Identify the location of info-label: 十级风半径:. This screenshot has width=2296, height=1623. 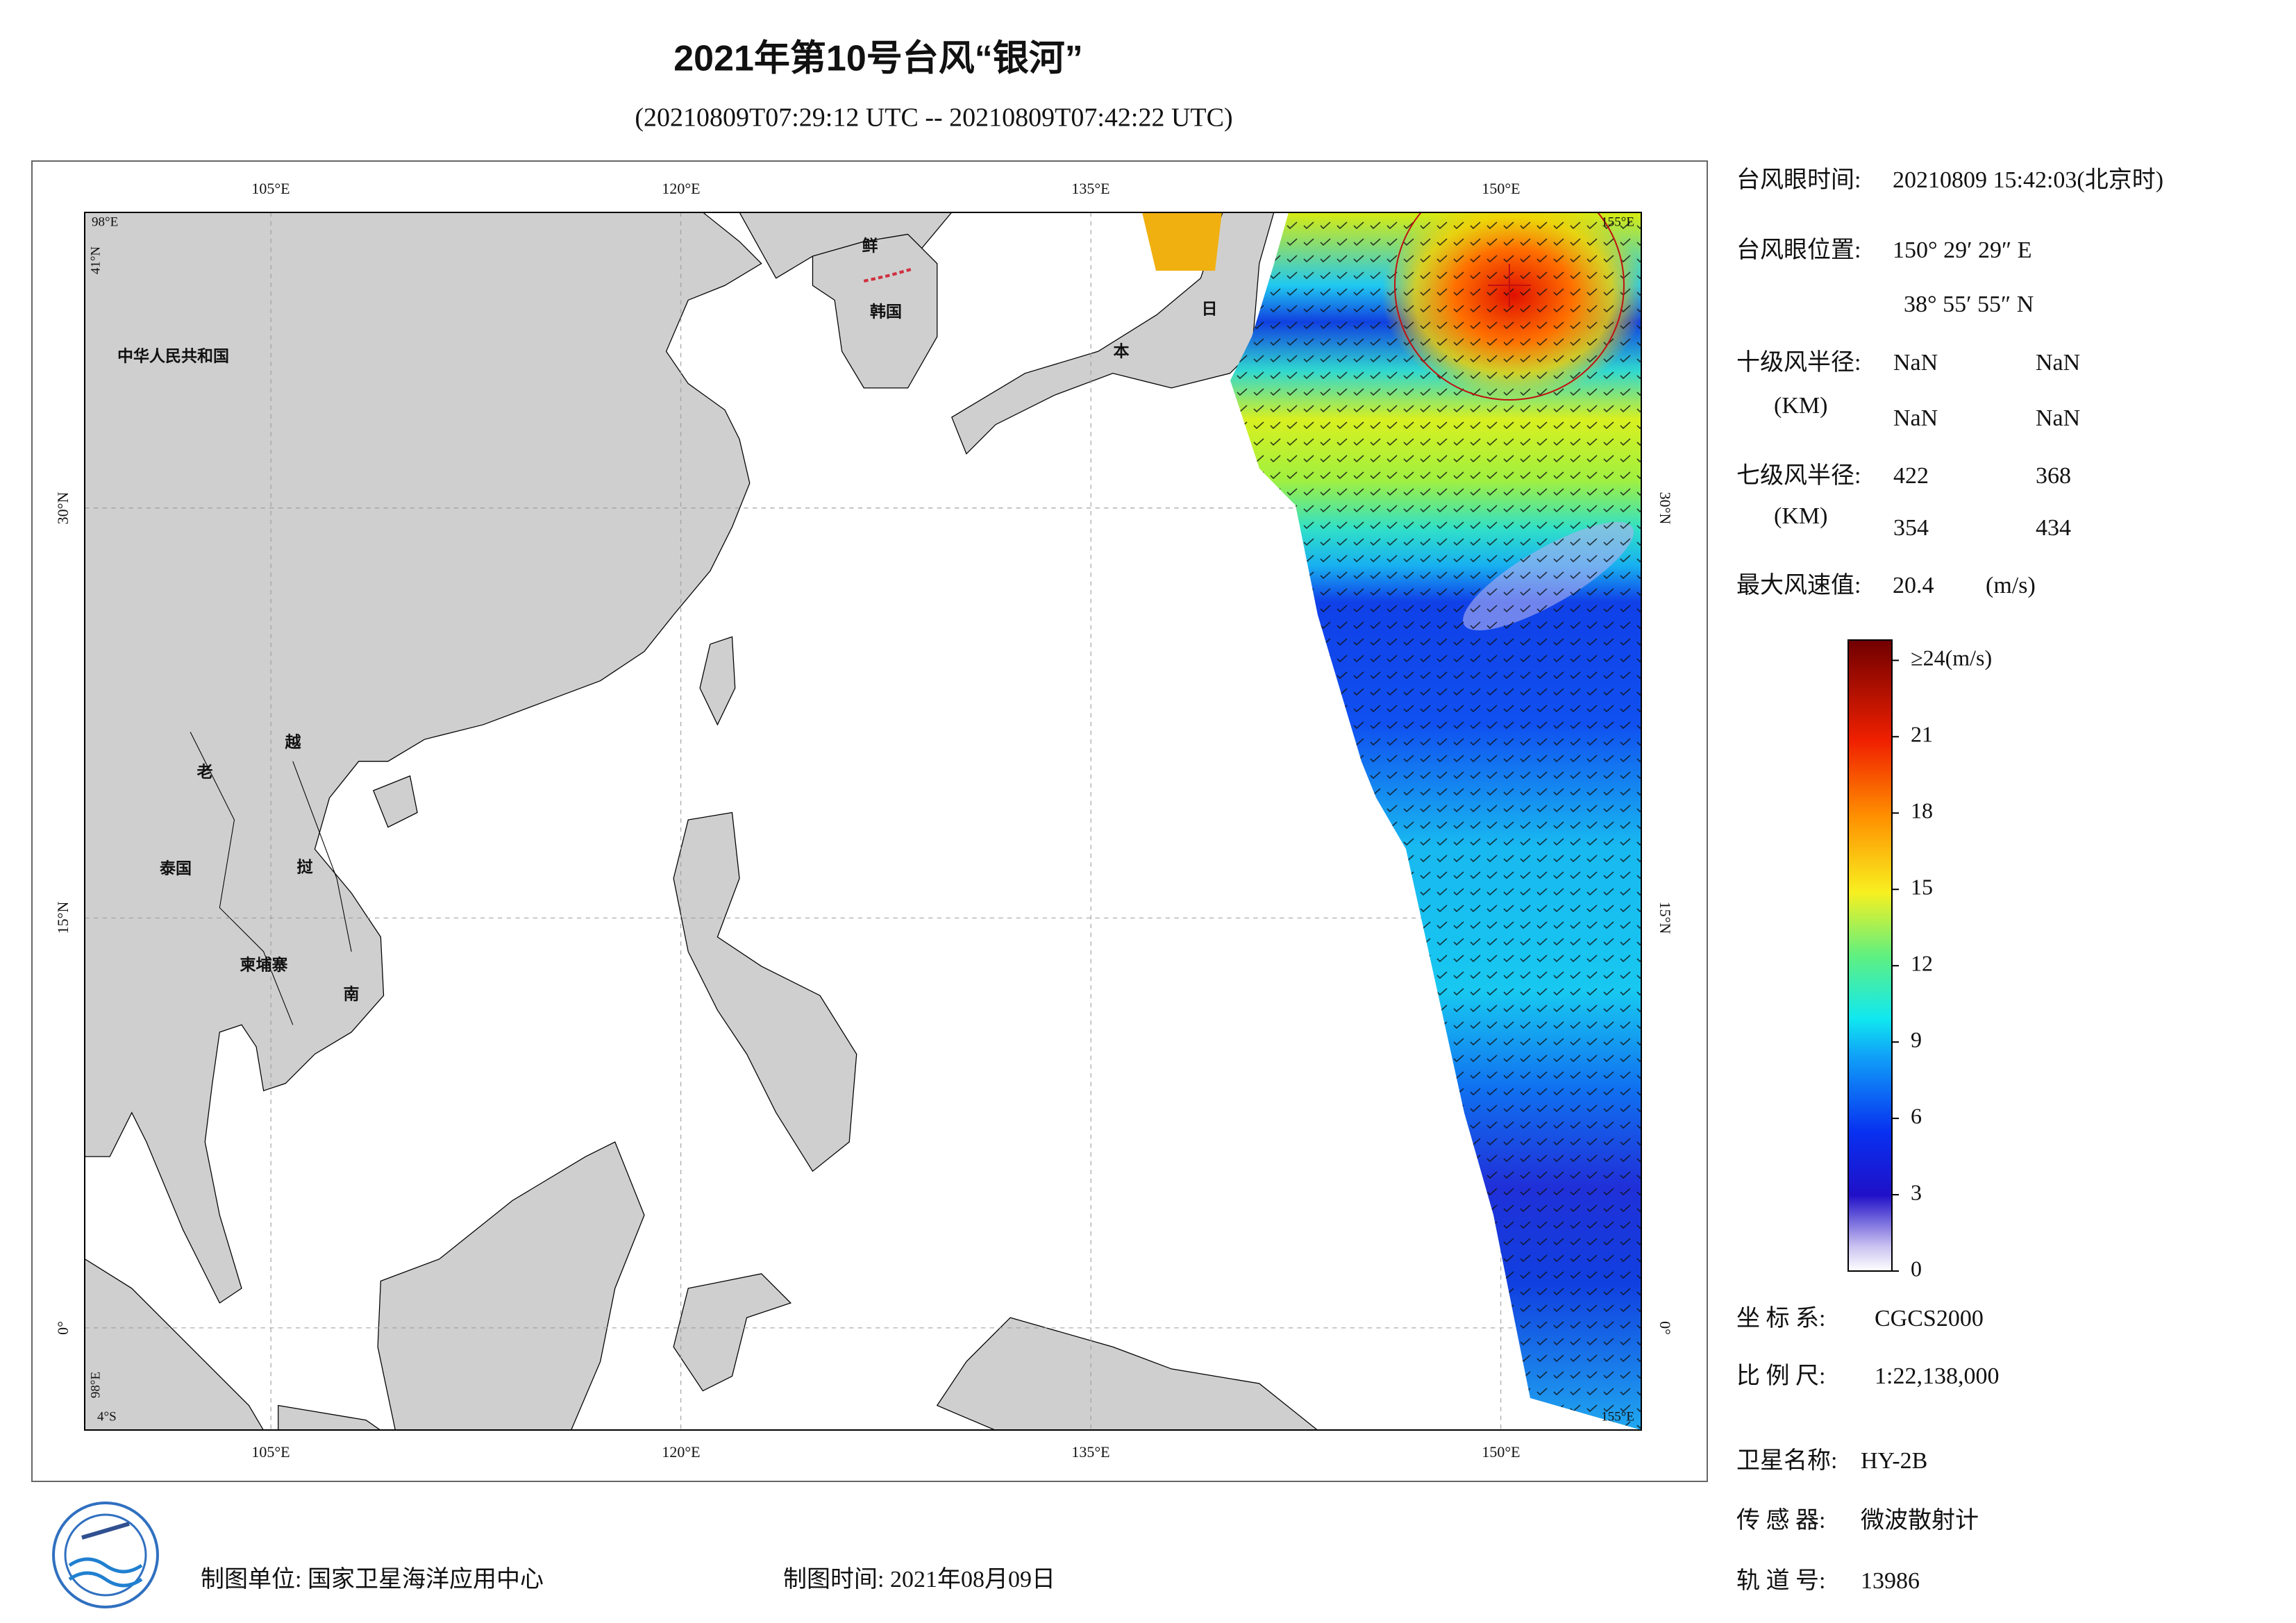
(1798, 362).